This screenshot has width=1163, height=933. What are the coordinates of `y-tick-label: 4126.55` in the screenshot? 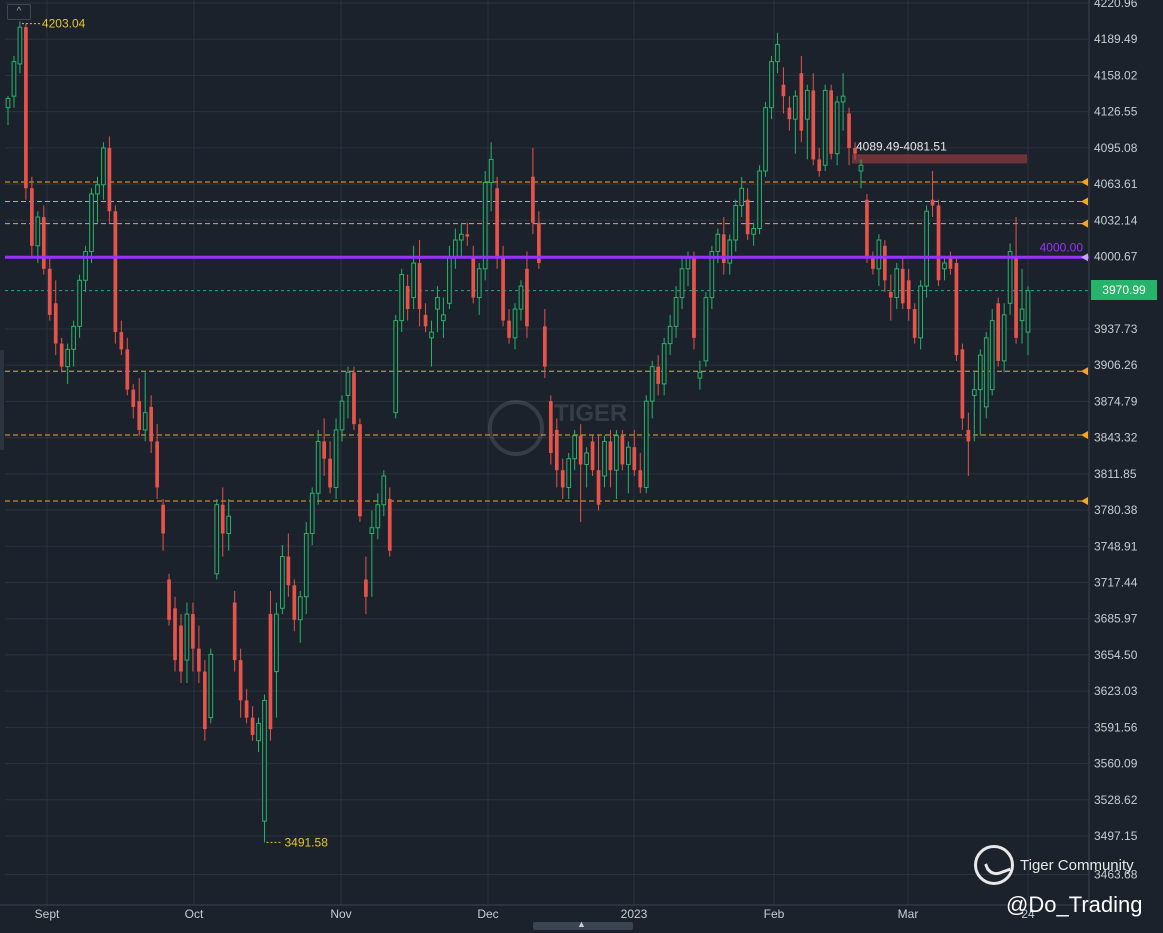 It's located at (1116, 112).